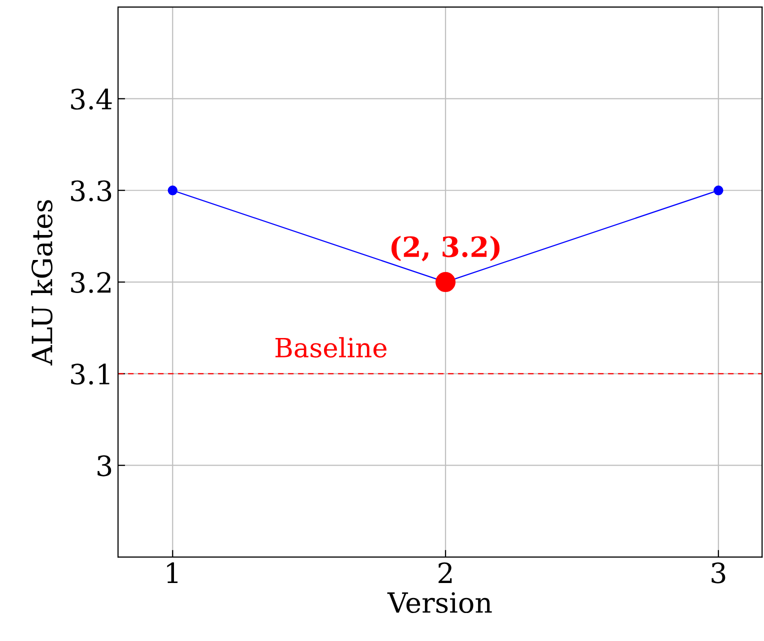 Image resolution: width=764 pixels, height=641 pixels. Describe the element at coordinates (445, 572) in the screenshot. I see `x-tick-label: 2` at that location.